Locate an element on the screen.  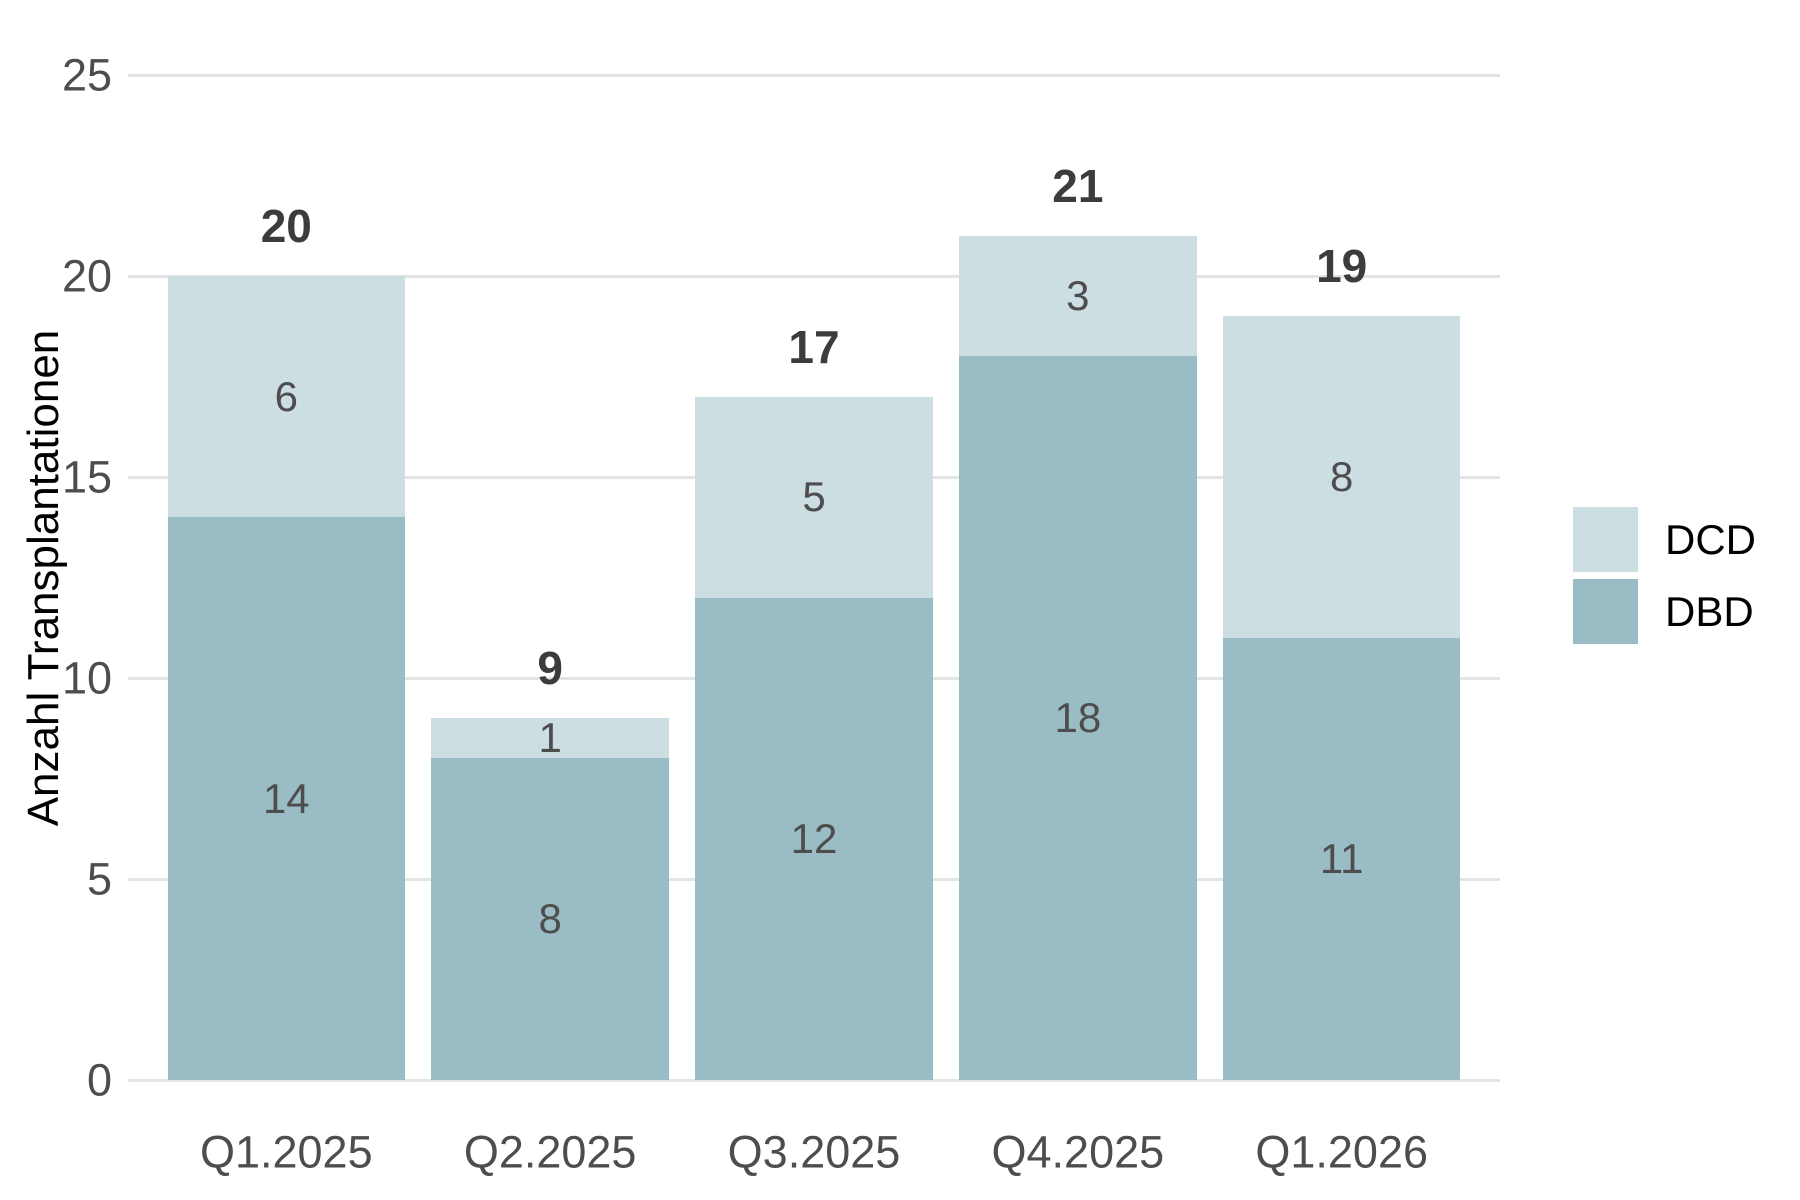
bar-segment-dbd-Q1.2025 is located at coordinates (286, 798).